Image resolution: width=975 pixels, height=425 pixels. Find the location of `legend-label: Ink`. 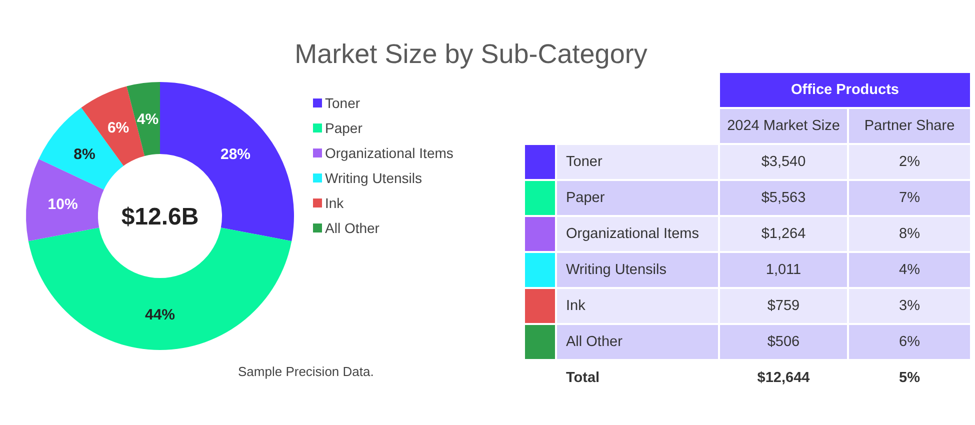

legend-label: Ink is located at coordinates (335, 202).